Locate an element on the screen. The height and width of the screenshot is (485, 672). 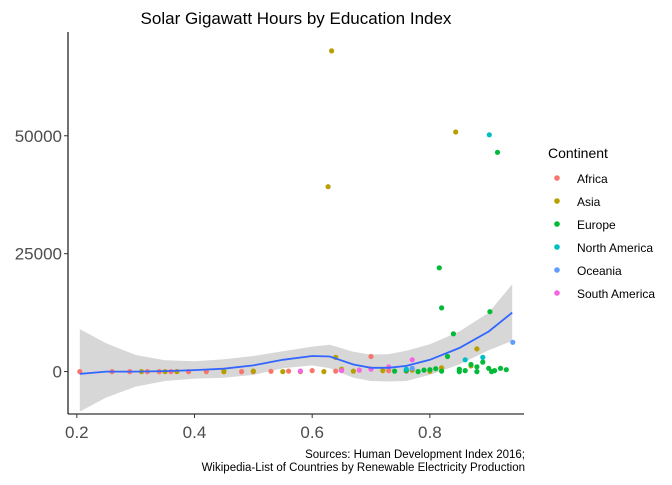
x-tick-label: 0.8 is located at coordinates (430, 432).